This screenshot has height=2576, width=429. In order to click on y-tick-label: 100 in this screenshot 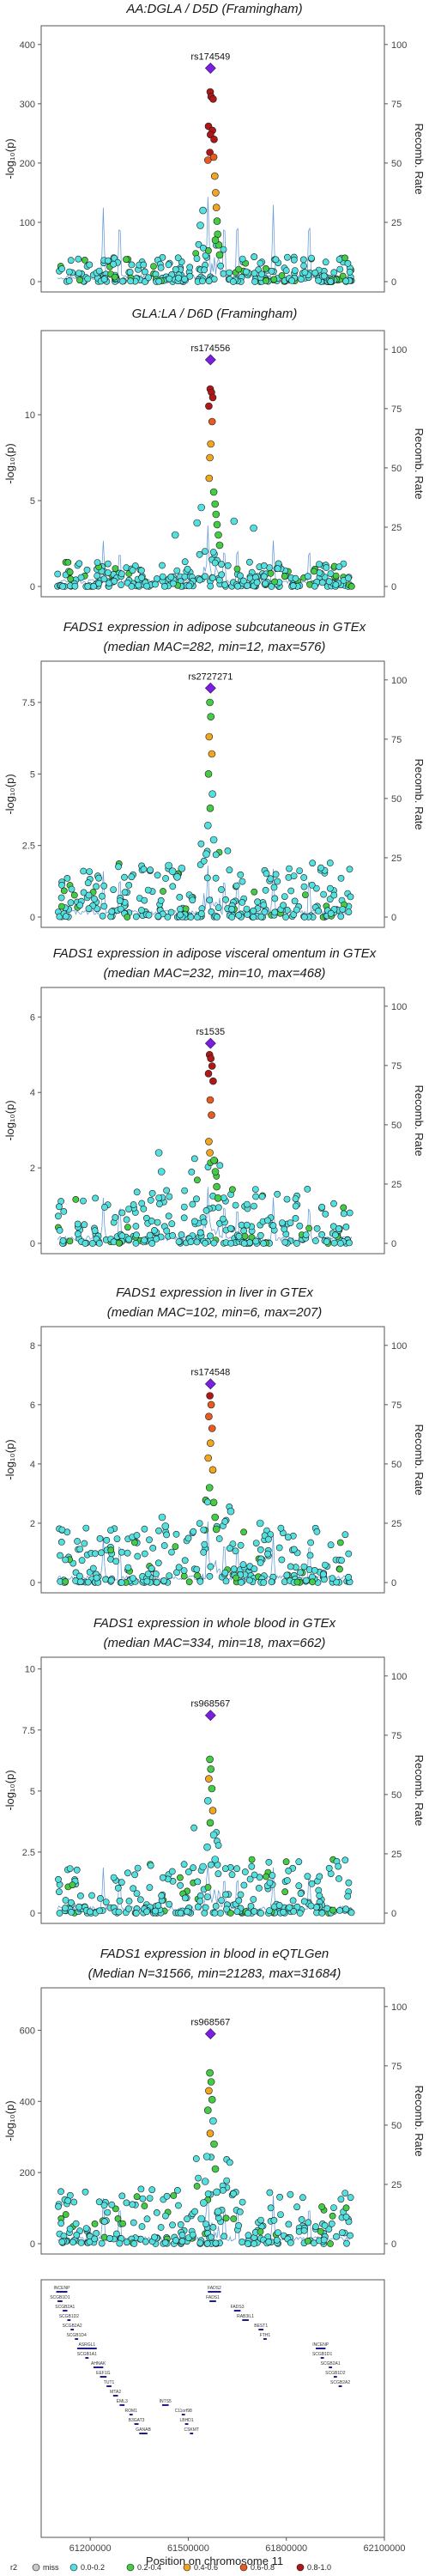, I will do `click(27, 223)`.